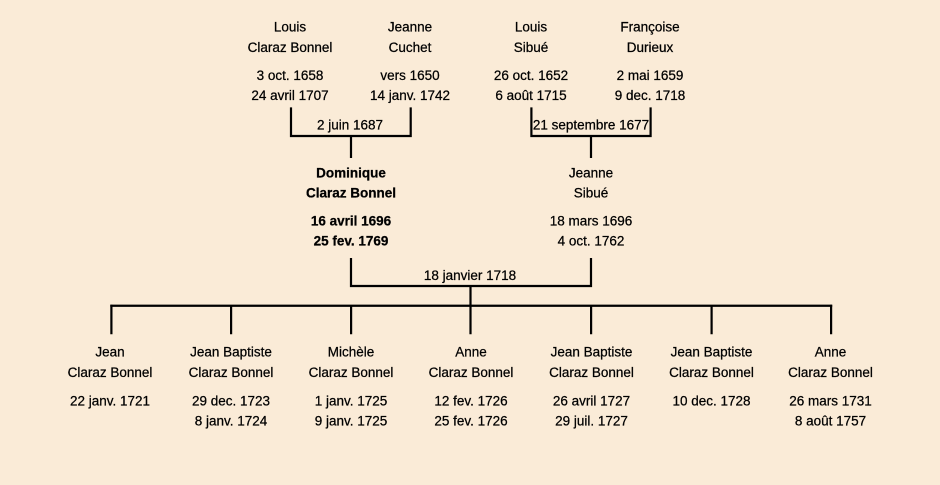  What do you see at coordinates (351, 401) in the screenshot?
I see `svg-text: 1 janv. 1725` at bounding box center [351, 401].